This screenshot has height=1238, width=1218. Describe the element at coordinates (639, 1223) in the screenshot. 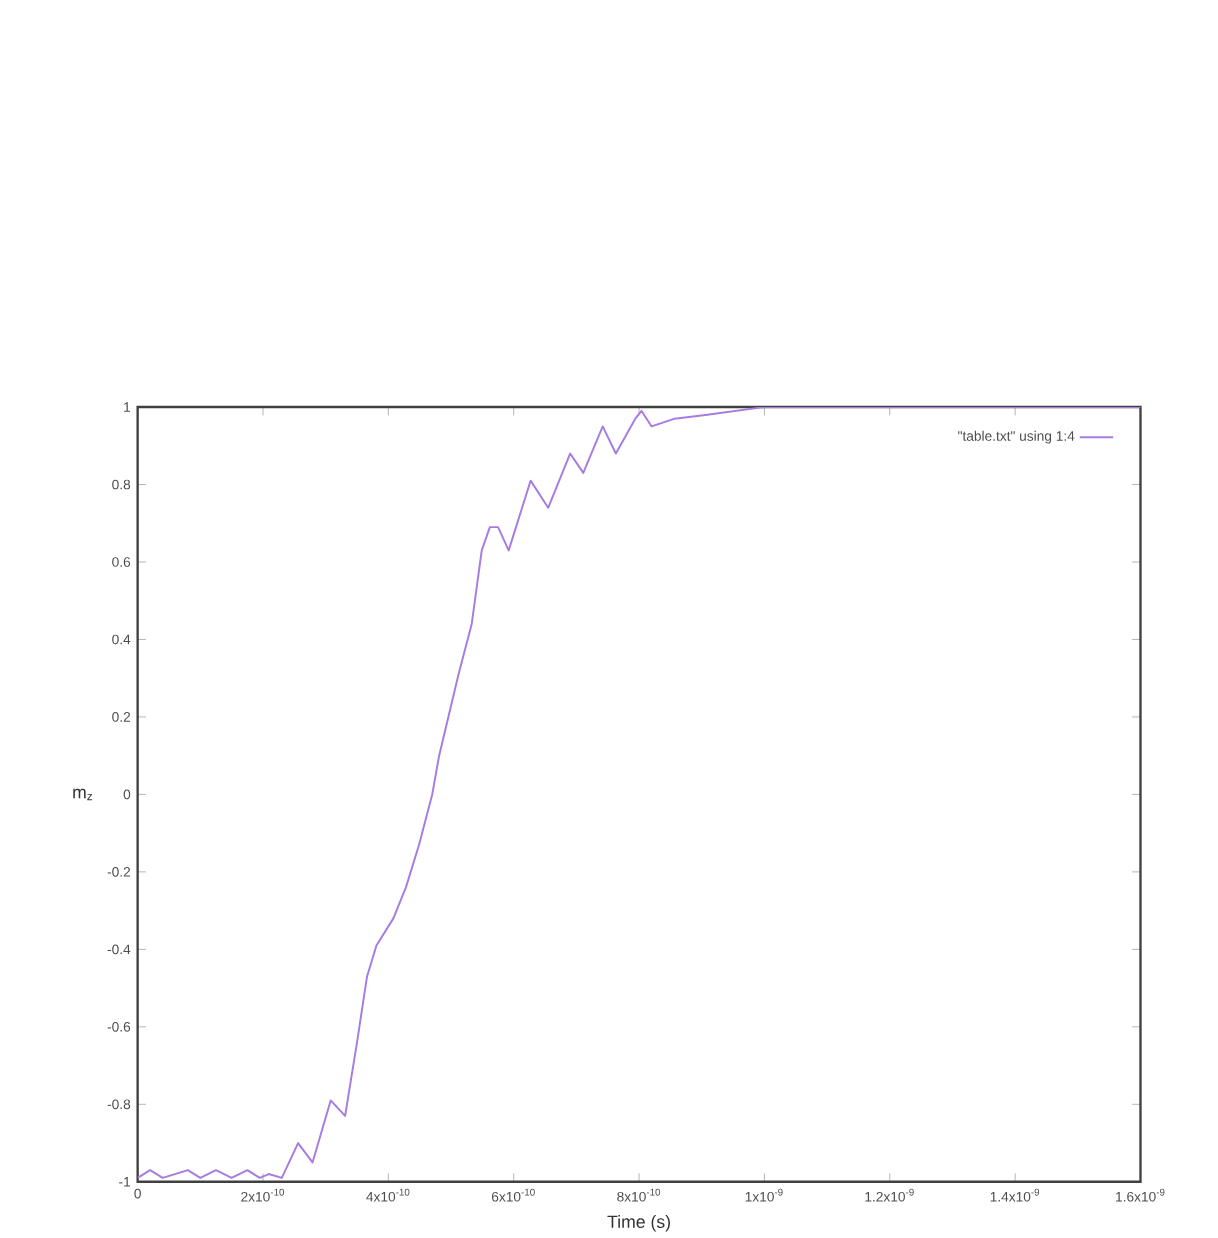

I see `x-axis-title: Time (s)` at that location.